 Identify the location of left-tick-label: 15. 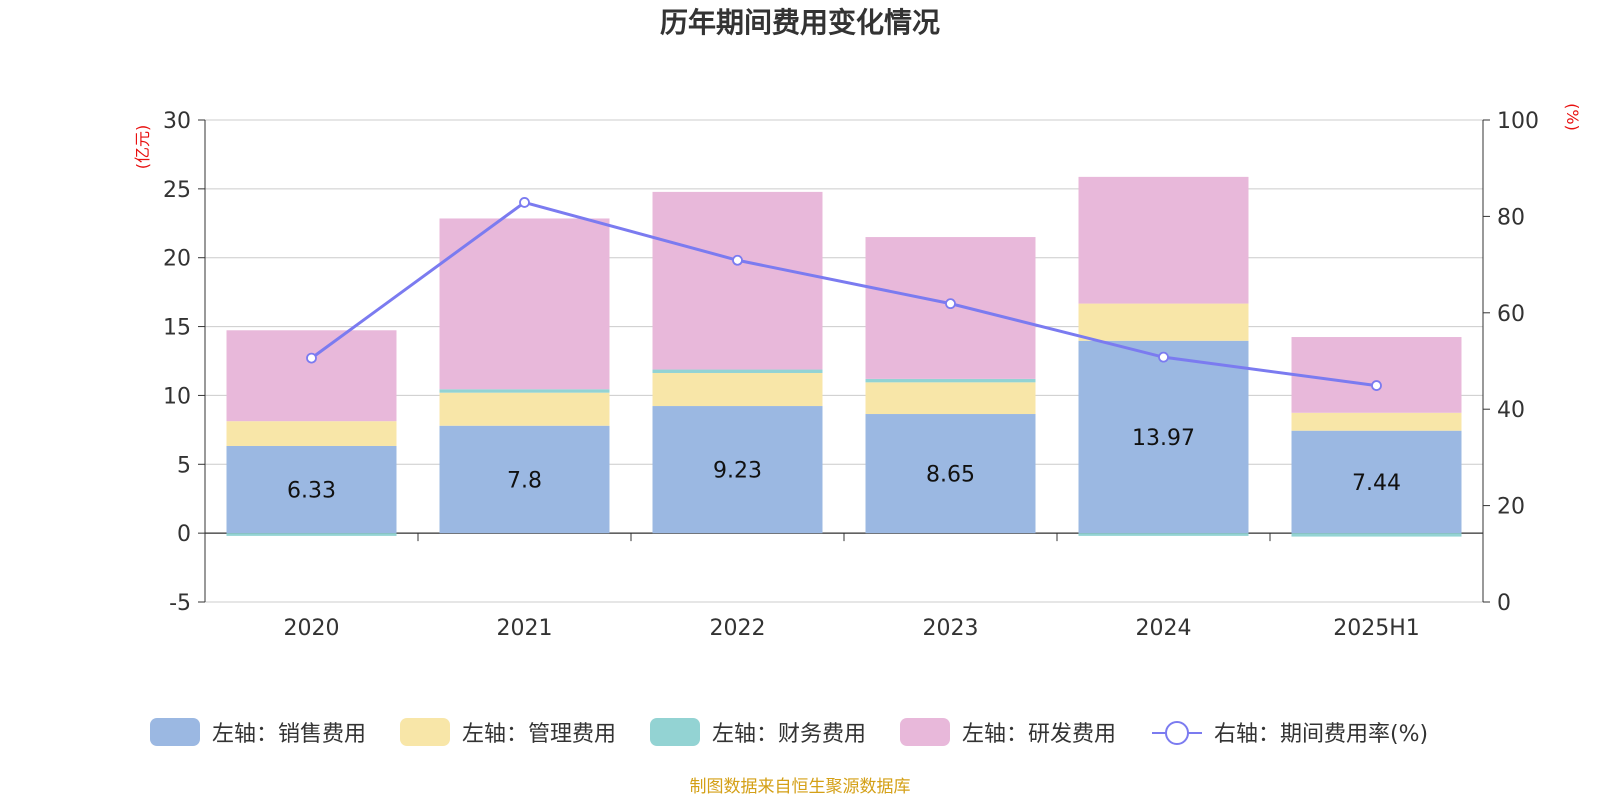
(177, 328).